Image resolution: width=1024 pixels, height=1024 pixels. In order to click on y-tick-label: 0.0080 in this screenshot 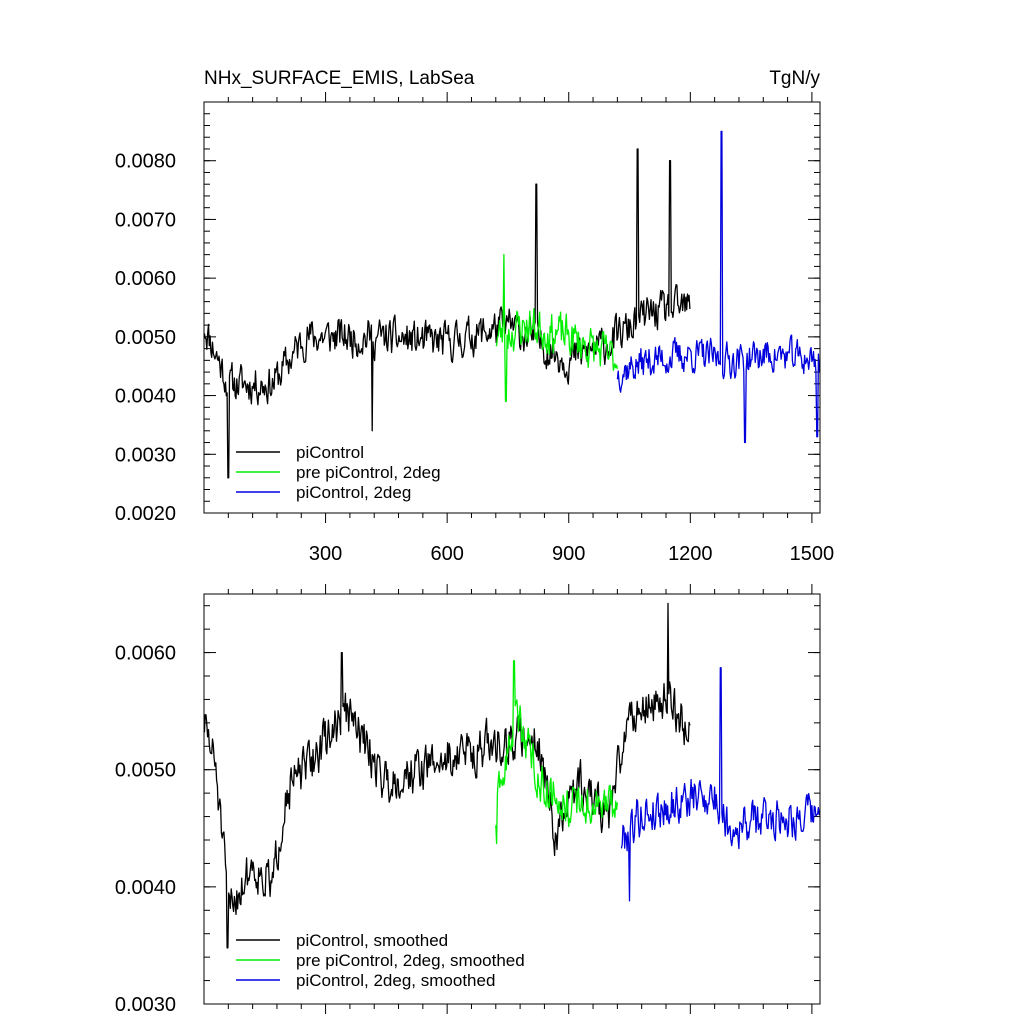, I will do `click(145, 162)`.